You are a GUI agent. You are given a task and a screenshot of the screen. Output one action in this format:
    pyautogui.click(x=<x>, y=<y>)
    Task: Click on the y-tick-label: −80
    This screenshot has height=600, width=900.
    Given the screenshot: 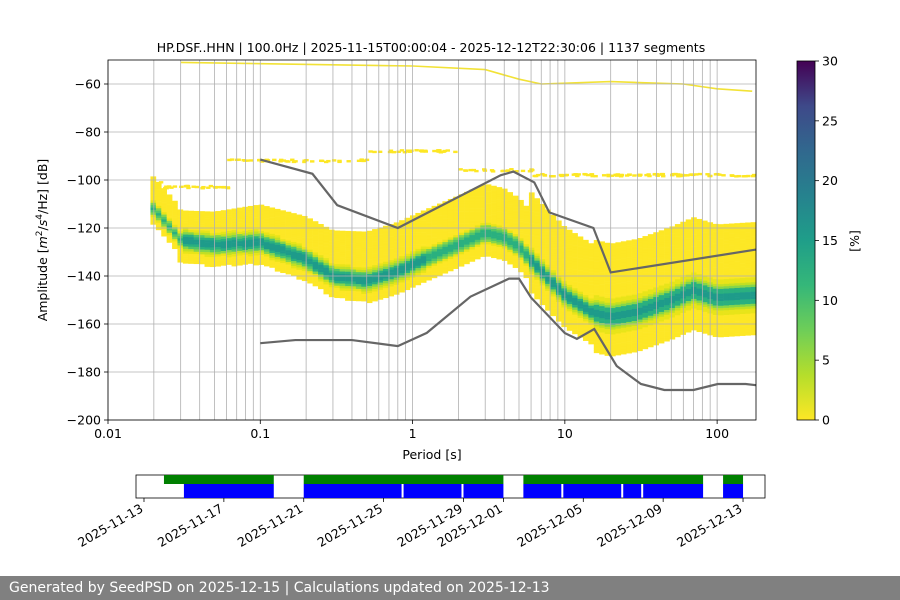 What is the action you would take?
    pyautogui.click(x=88, y=132)
    